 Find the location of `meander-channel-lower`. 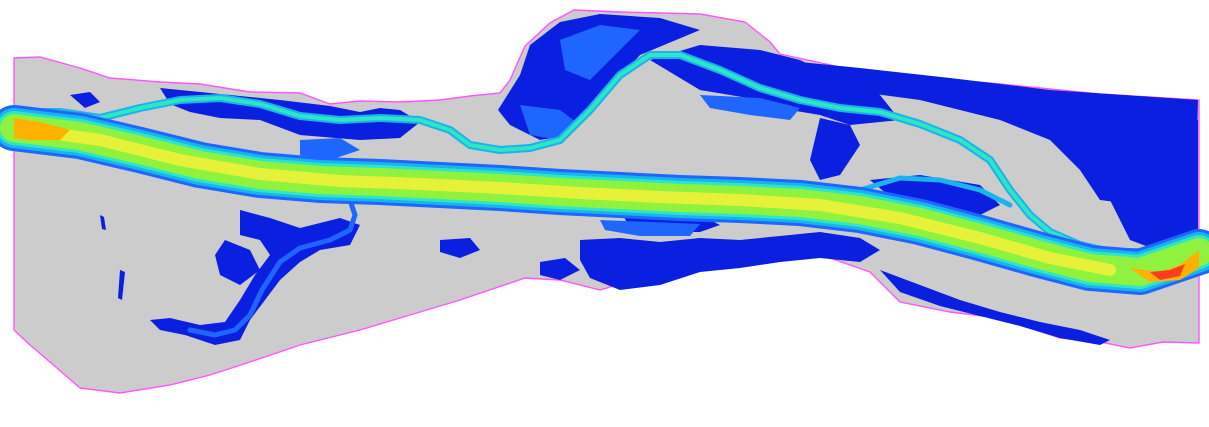

meander-channel-lower is located at coordinates (272, 267).